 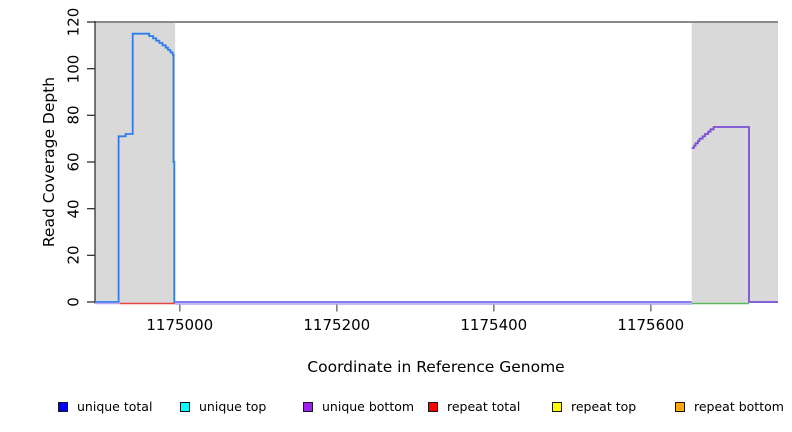 What do you see at coordinates (73, 255) in the screenshot?
I see `y-tick-label: 20` at bounding box center [73, 255].